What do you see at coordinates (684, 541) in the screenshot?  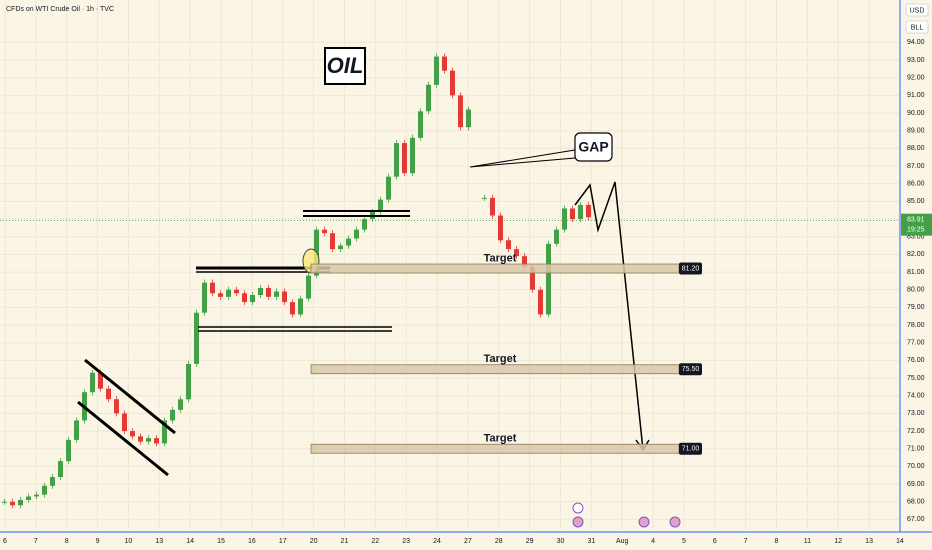 I see `x-tick-label: 5` at bounding box center [684, 541].